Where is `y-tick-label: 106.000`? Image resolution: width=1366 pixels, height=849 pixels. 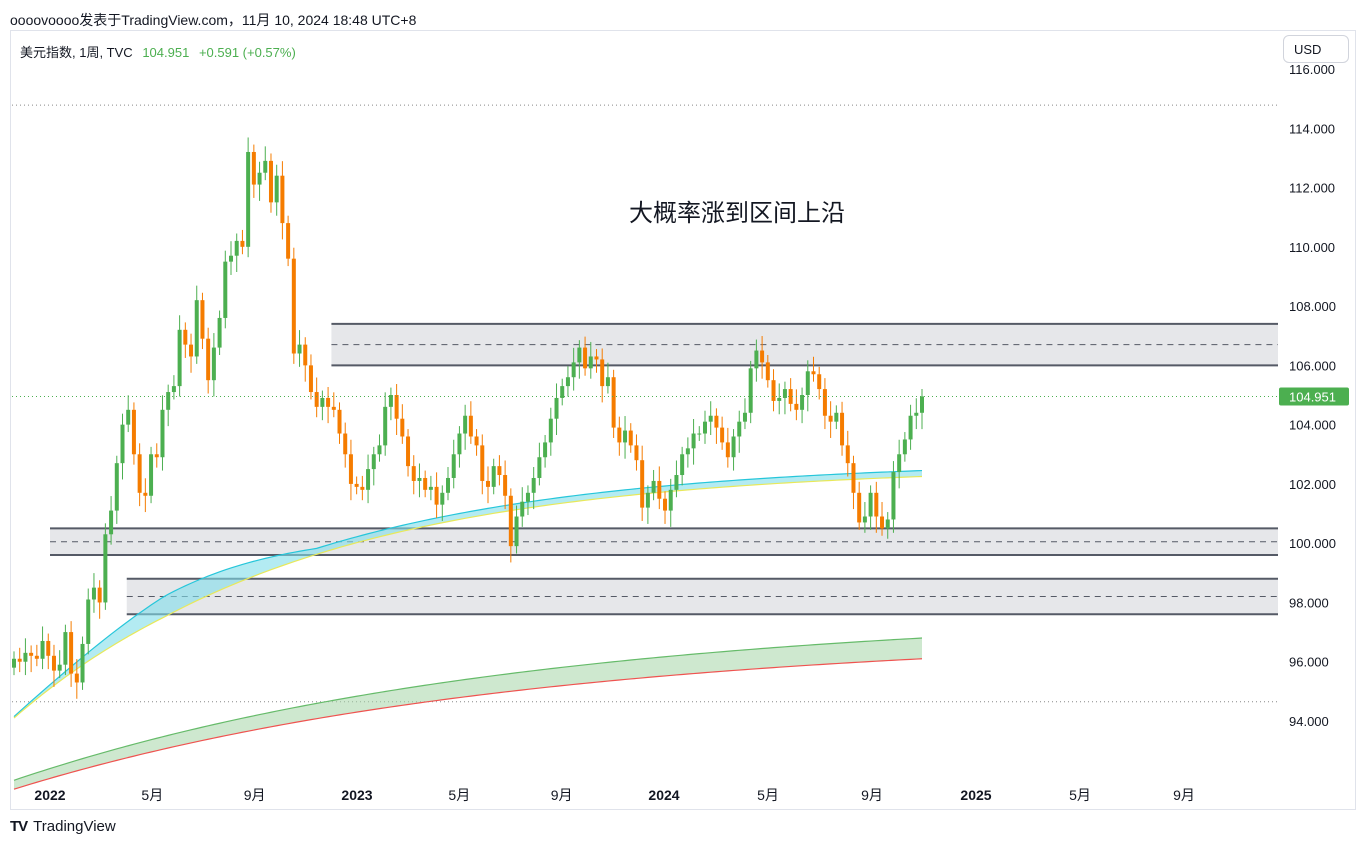 y-tick-label: 106.000 is located at coordinates (1312, 365).